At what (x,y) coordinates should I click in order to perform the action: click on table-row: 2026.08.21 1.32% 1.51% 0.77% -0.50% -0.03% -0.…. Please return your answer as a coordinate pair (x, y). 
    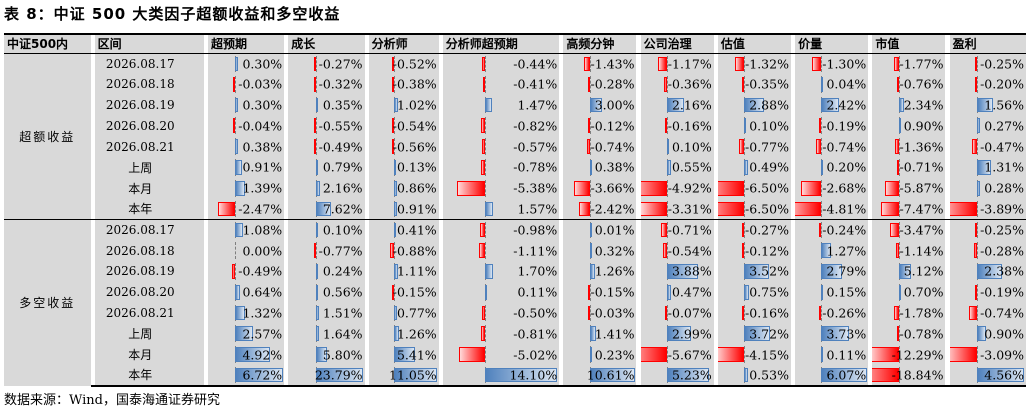
    Looking at the image, I should click on (515, 313).